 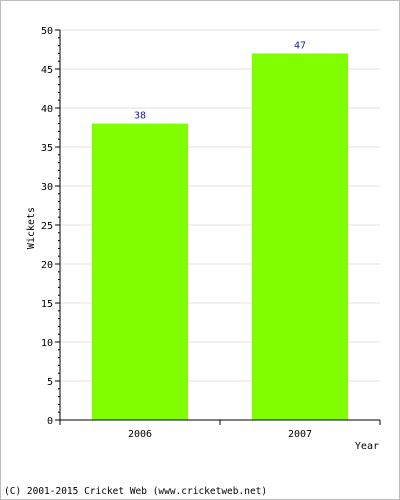 I want to click on y-tick-label: 50, so click(x=47, y=31).